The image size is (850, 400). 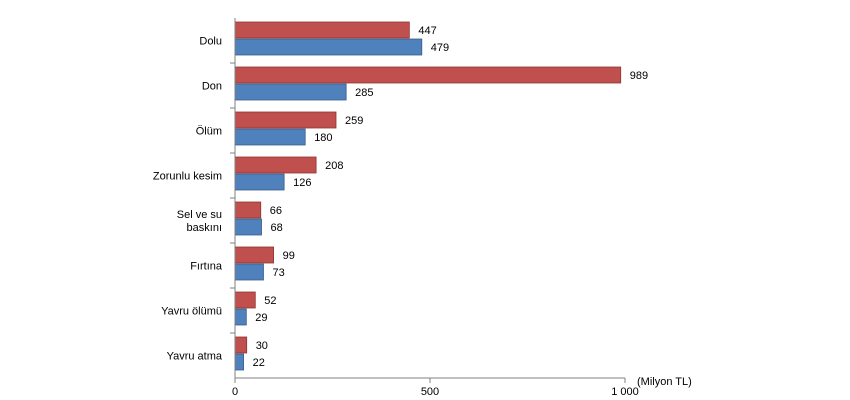 I want to click on category-label: baskını, so click(x=204, y=228).